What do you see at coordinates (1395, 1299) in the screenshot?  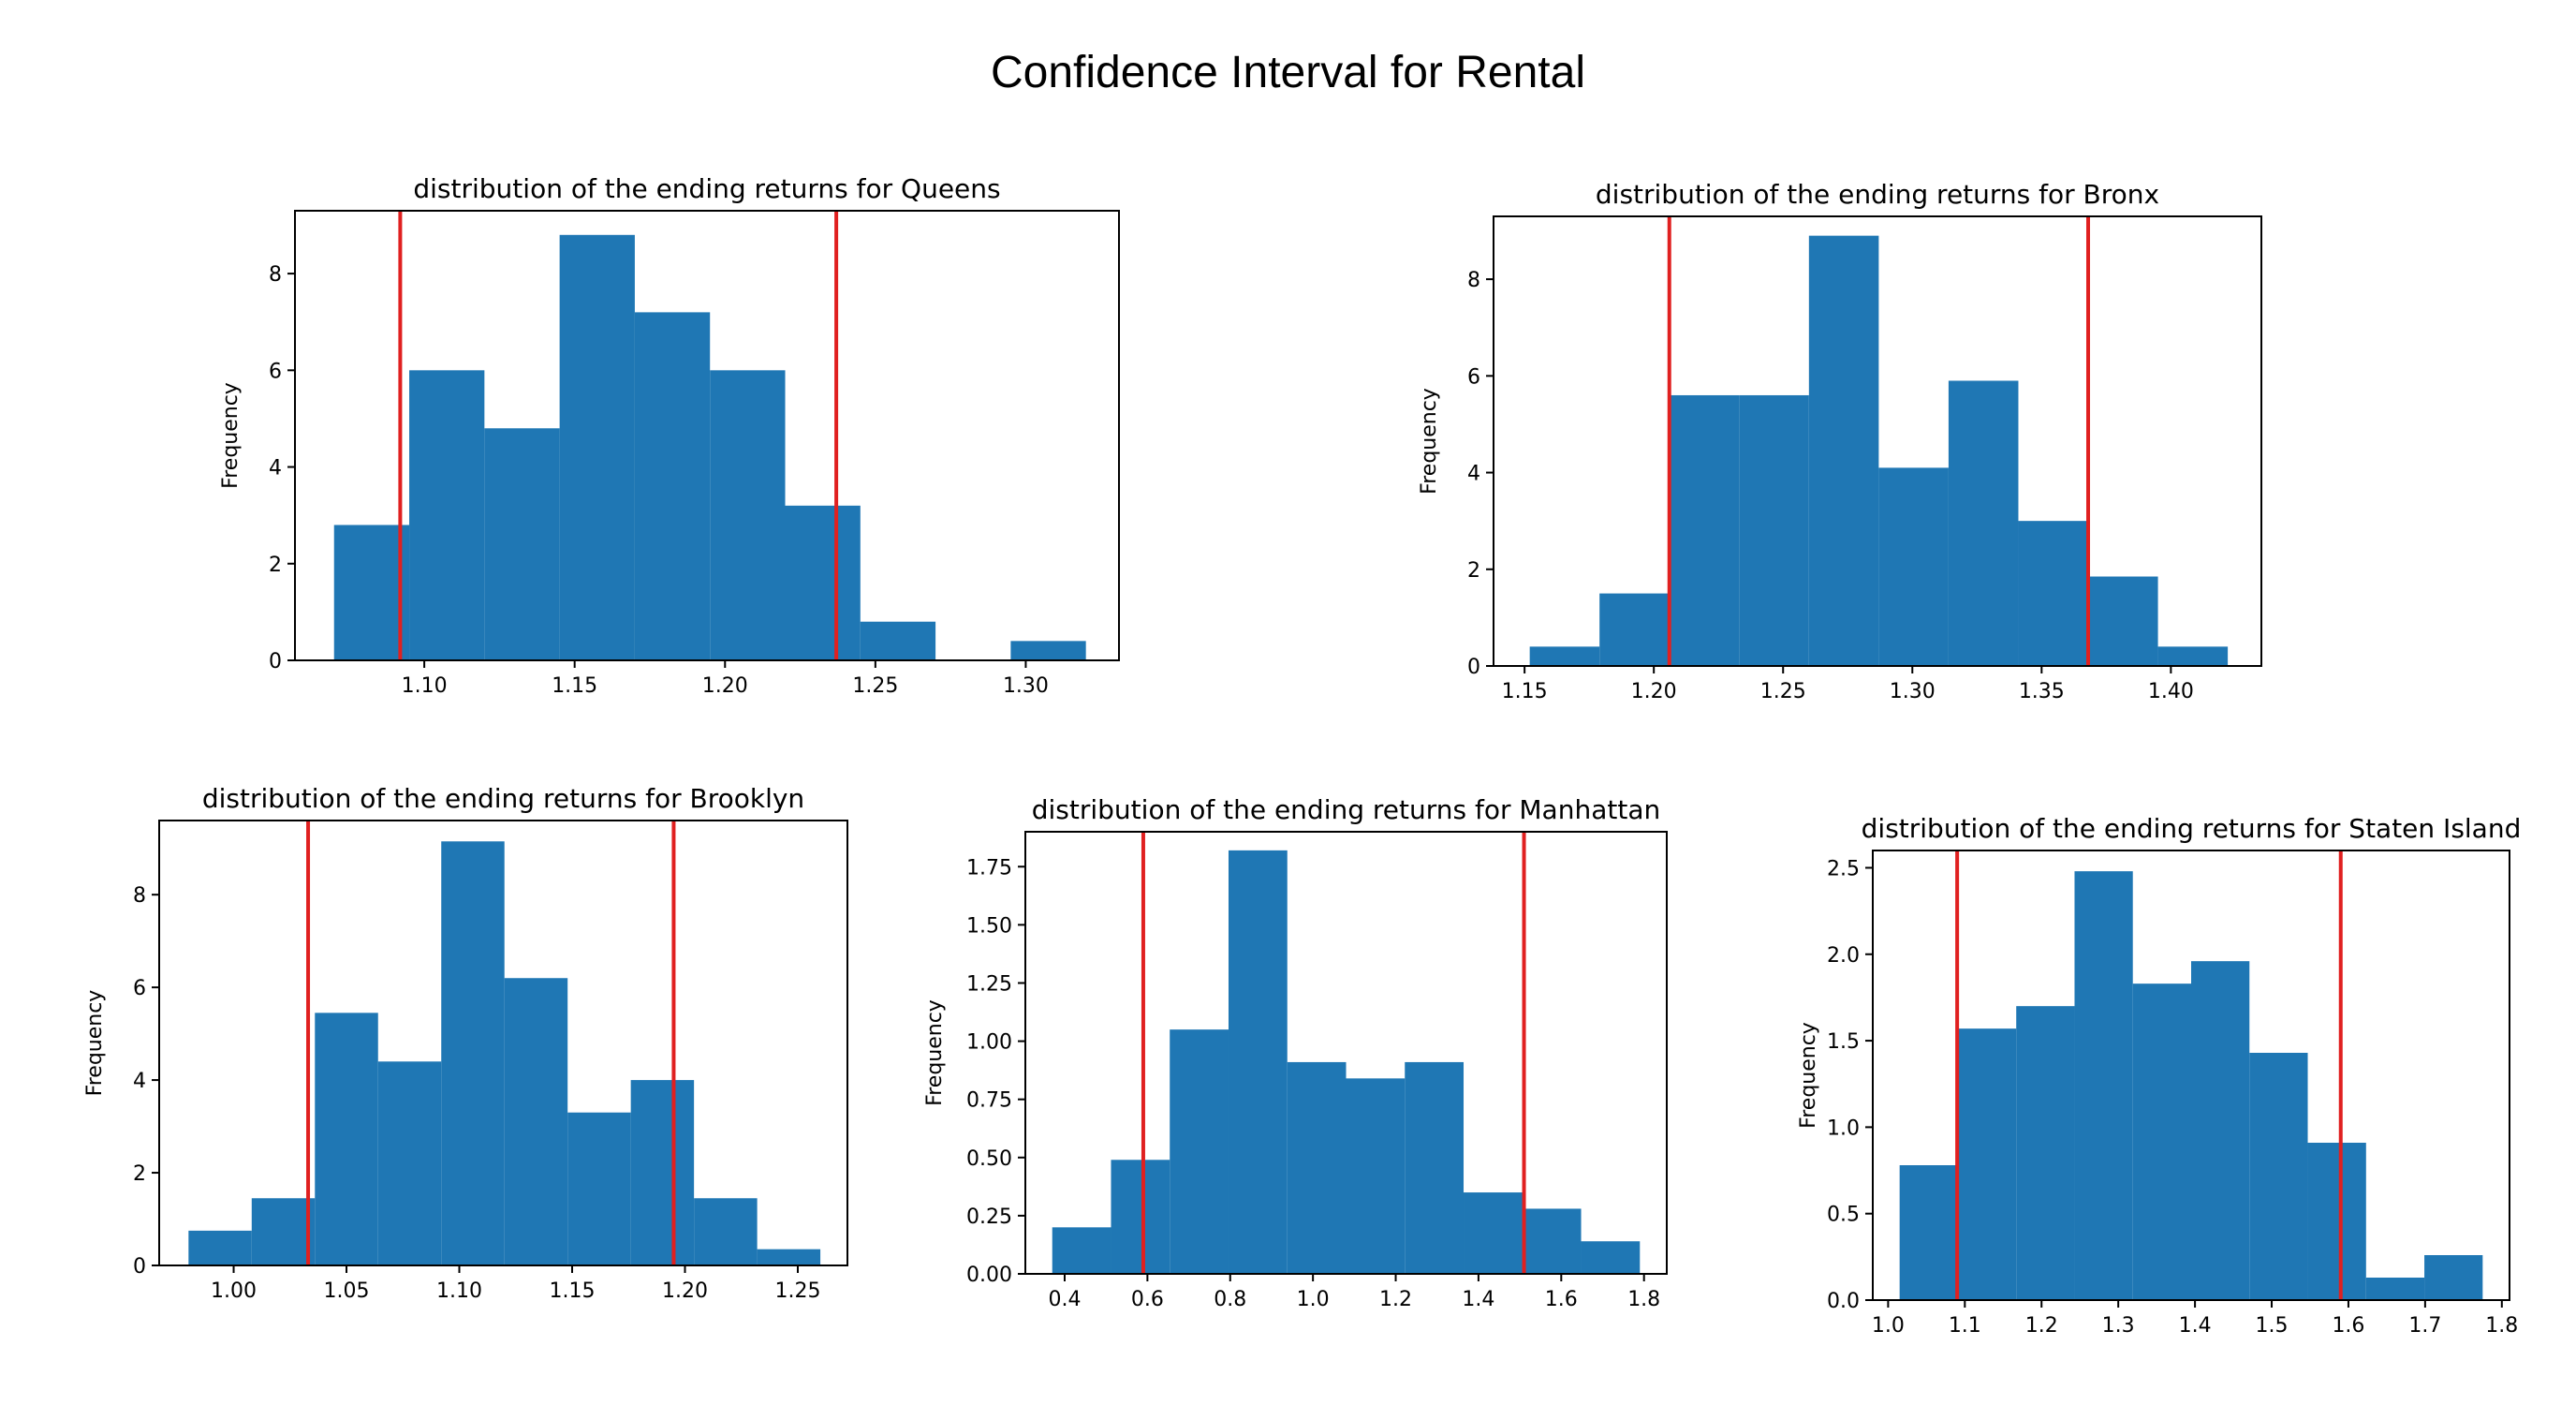 I see `x-tick-label: 1.2` at bounding box center [1395, 1299].